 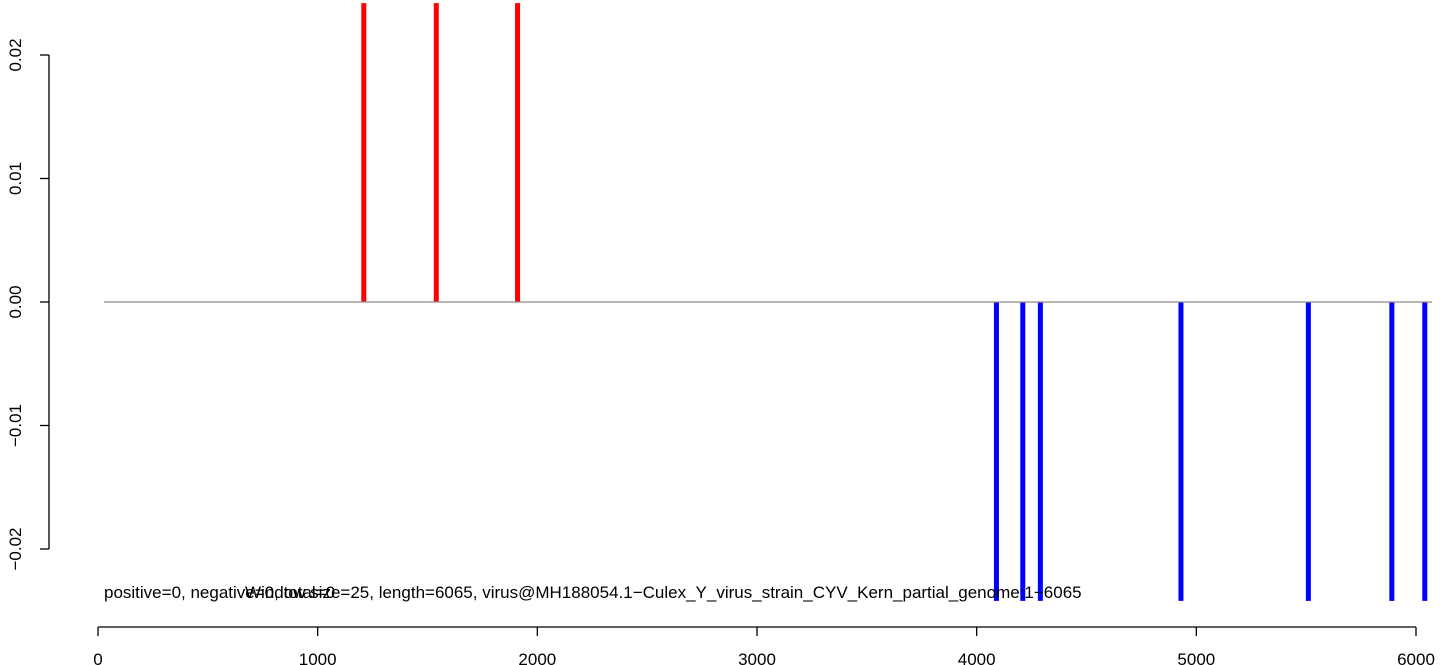 I want to click on y-tick-label: 0.02, so click(x=15, y=54).